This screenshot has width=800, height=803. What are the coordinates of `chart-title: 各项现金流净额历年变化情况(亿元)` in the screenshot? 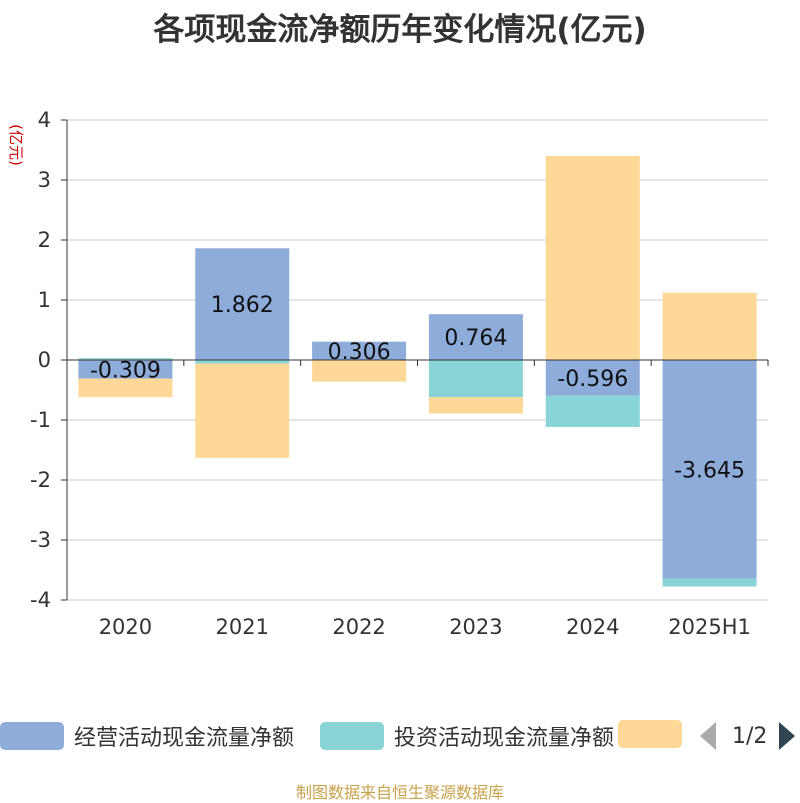 It's located at (400, 30).